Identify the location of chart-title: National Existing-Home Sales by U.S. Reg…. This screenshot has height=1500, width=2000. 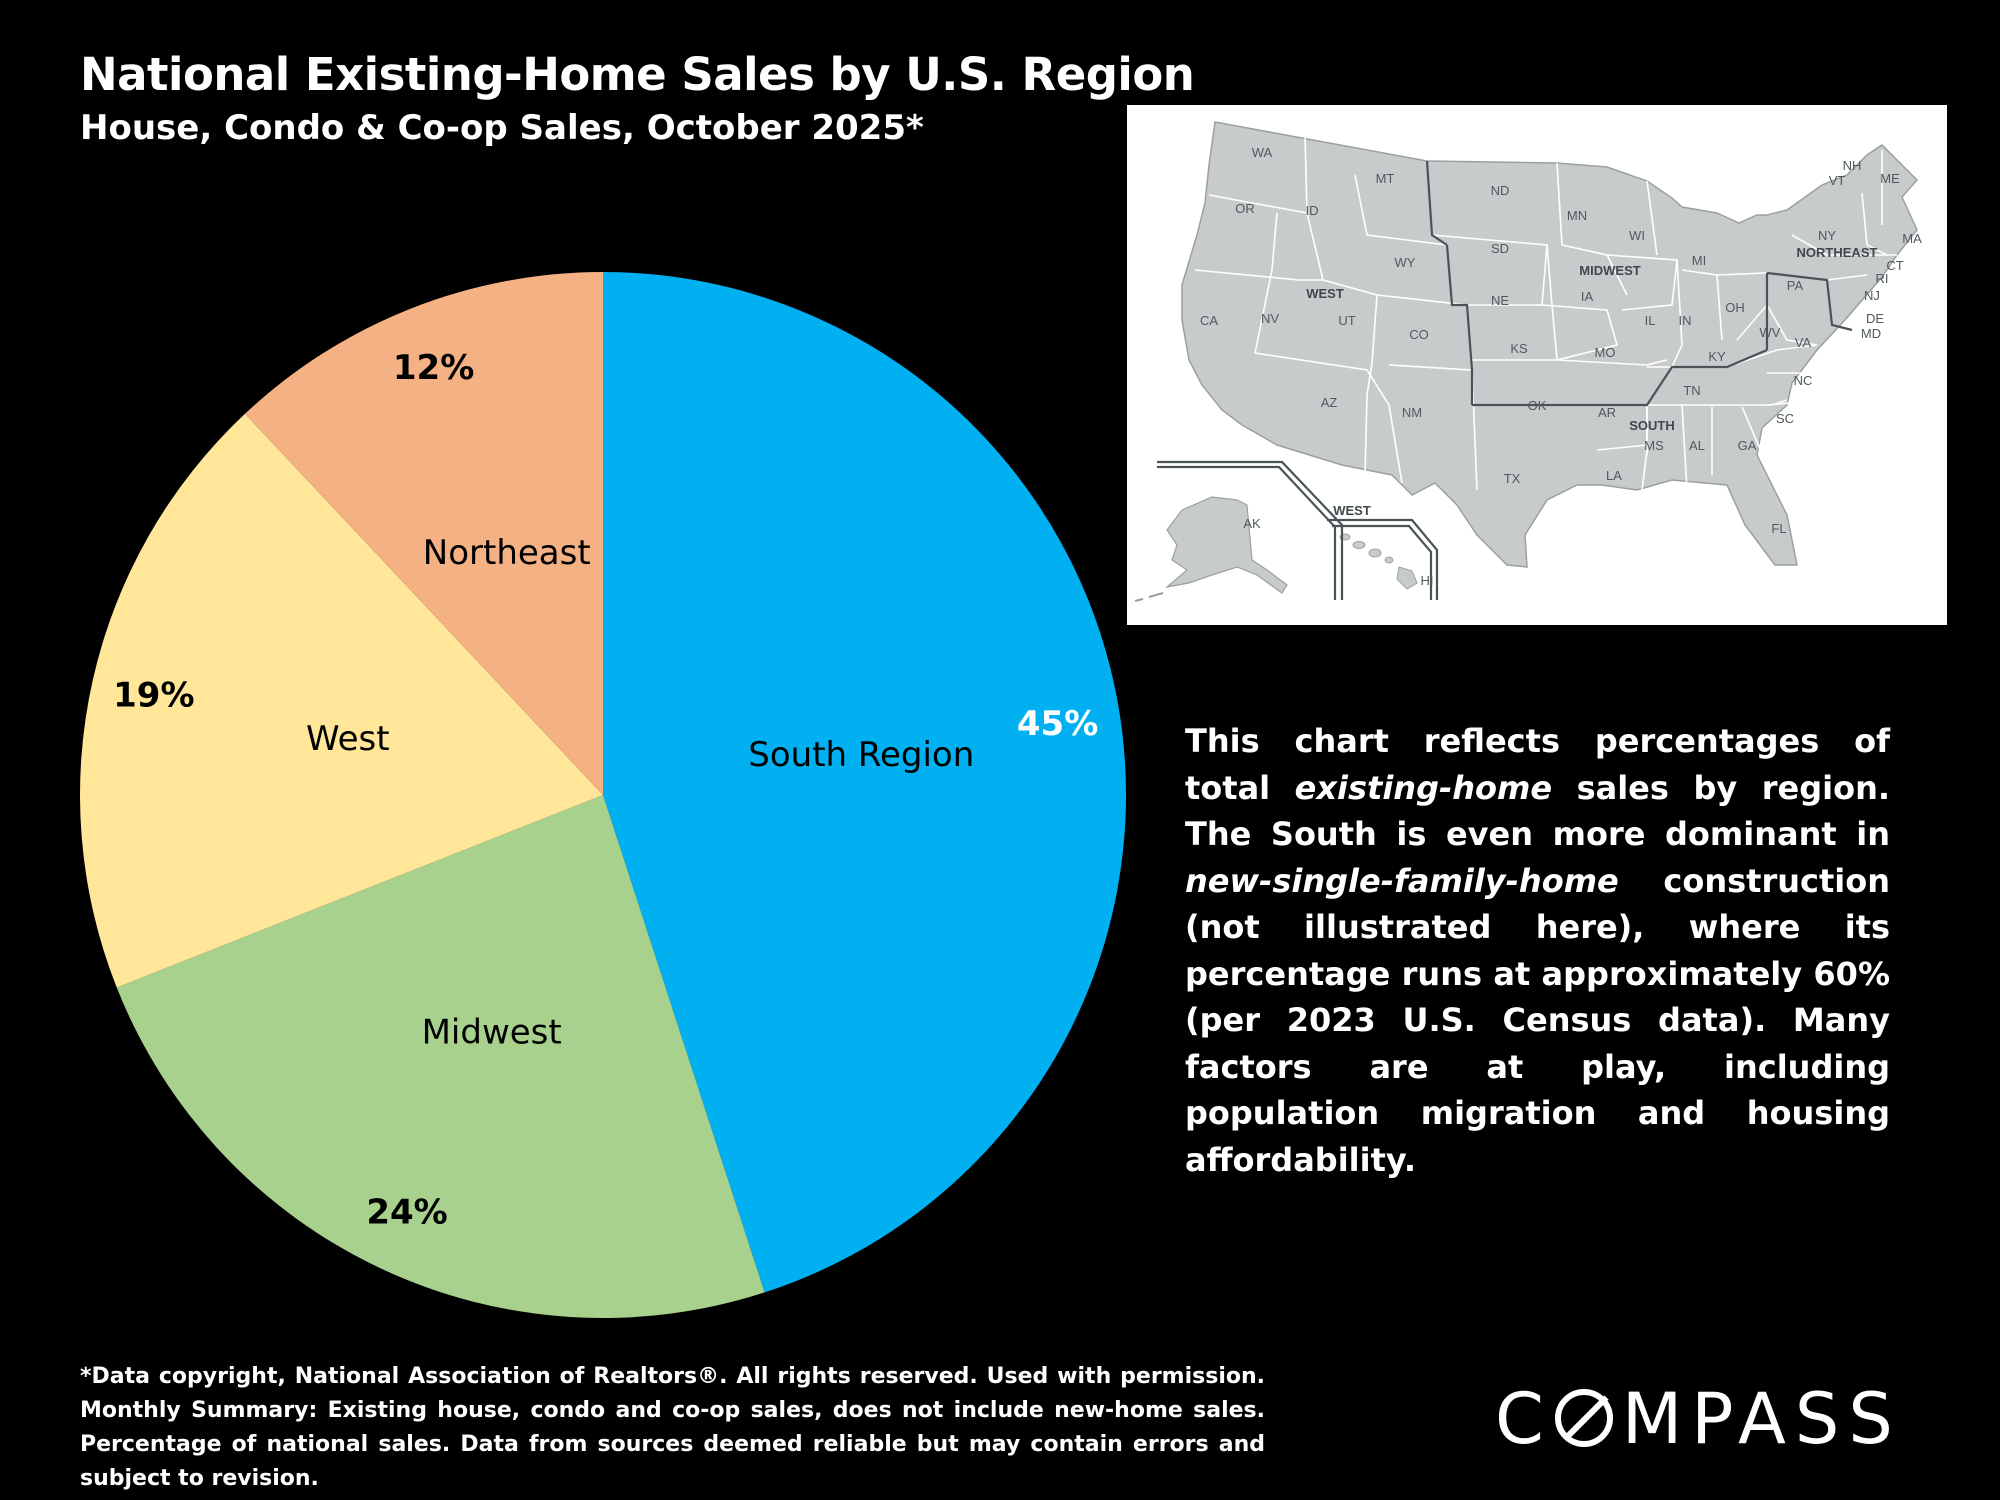
(637, 74).